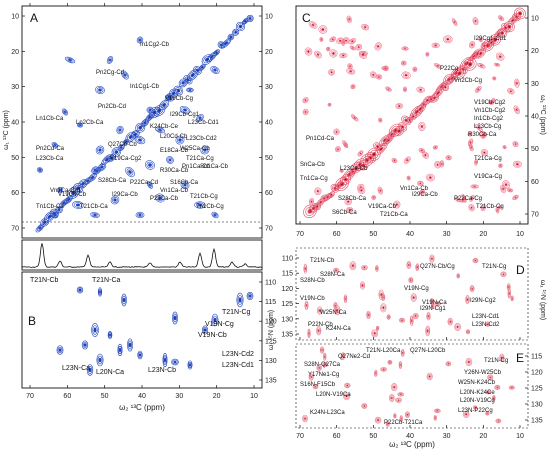 The height and width of the screenshot is (454, 550). Describe the element at coordinates (32, 321) in the screenshot. I see `panel-b-label: B` at that location.